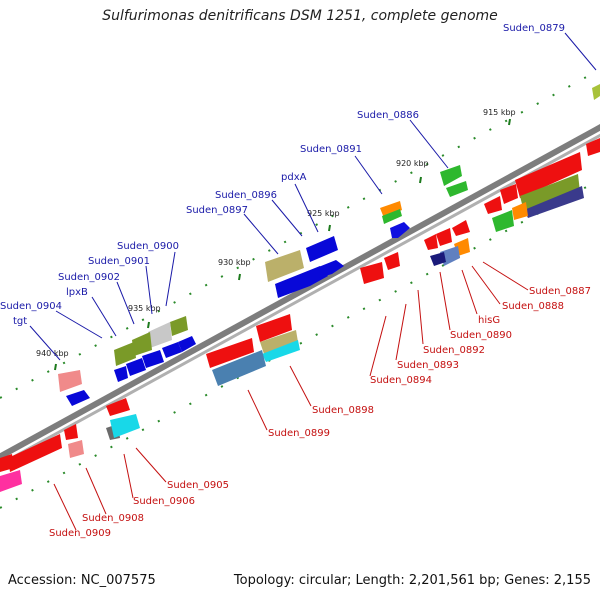  What do you see at coordinates (77, 292) in the screenshot?
I see `label-lpxB: lpxB` at bounding box center [77, 292].